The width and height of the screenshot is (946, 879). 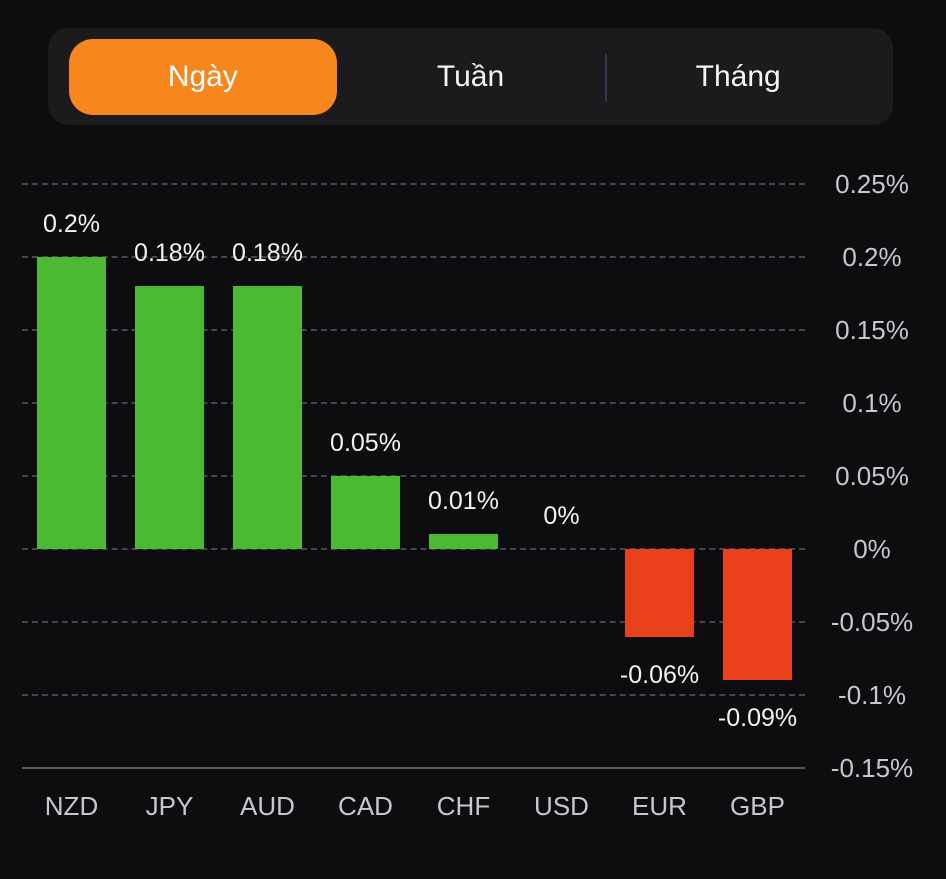 I want to click on period-tabbar: Ngày Tuần Tháng, so click(x=470, y=76).